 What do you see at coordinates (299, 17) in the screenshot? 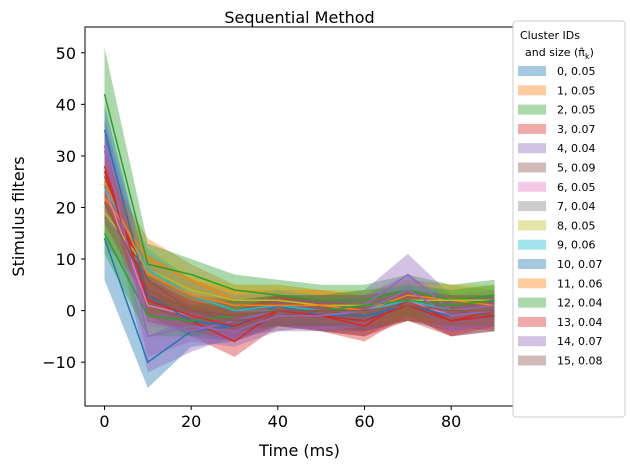
I see `chart-title: Sequential Method` at bounding box center [299, 17].